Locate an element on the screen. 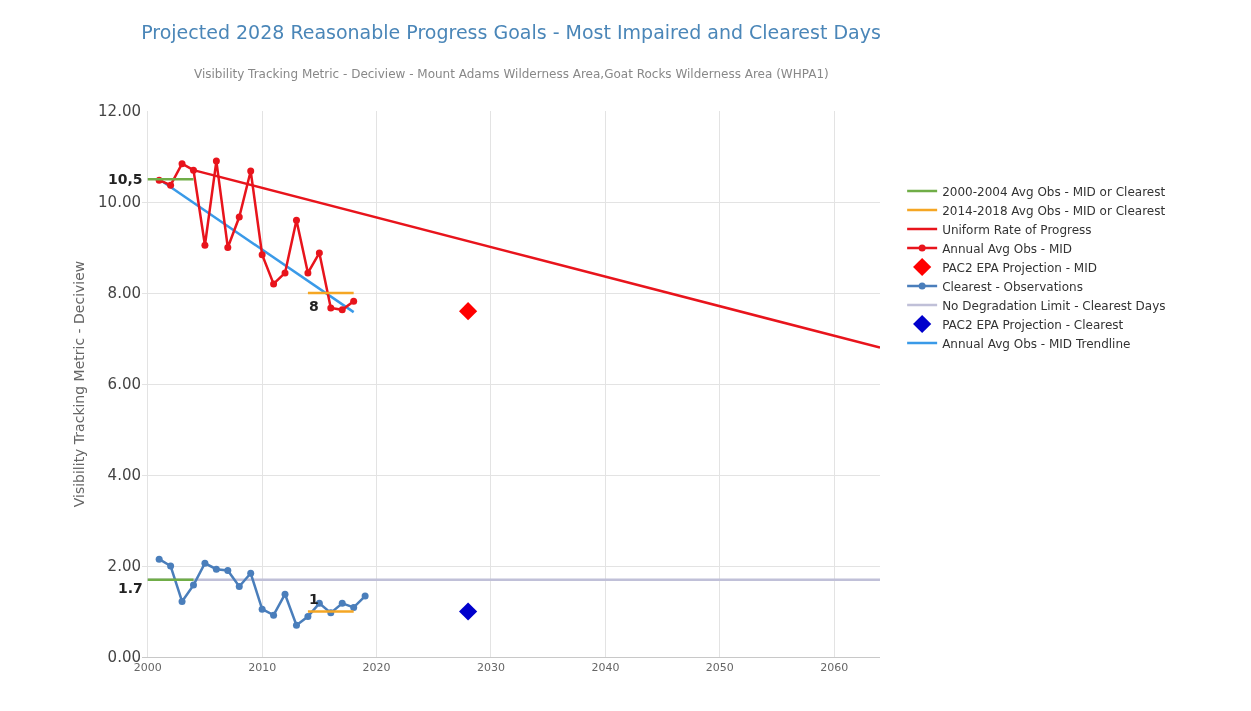 The image size is (1251, 711). legend-label: 2014-2018 Avg Obs - MID or Clearest is located at coordinates (1054, 210).